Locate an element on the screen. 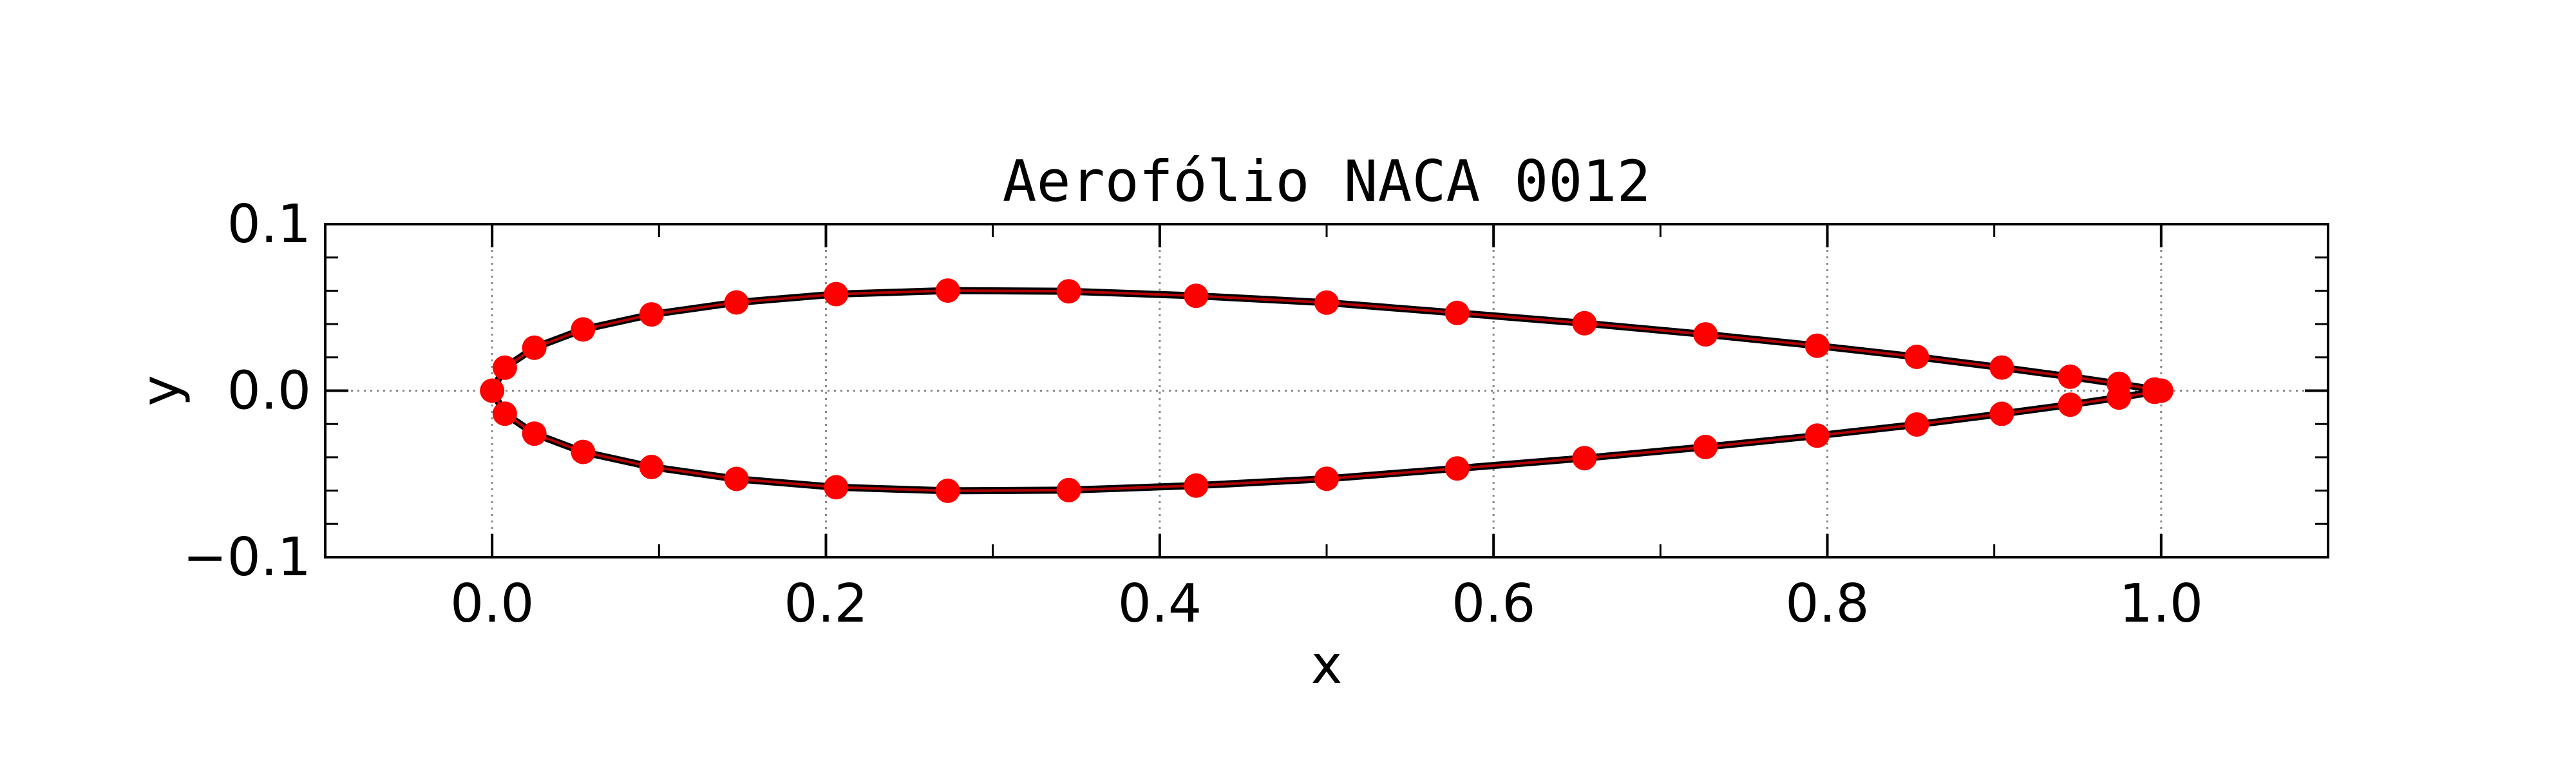 The image size is (2576, 773). x-tick-label: 0.0 is located at coordinates (492, 604).